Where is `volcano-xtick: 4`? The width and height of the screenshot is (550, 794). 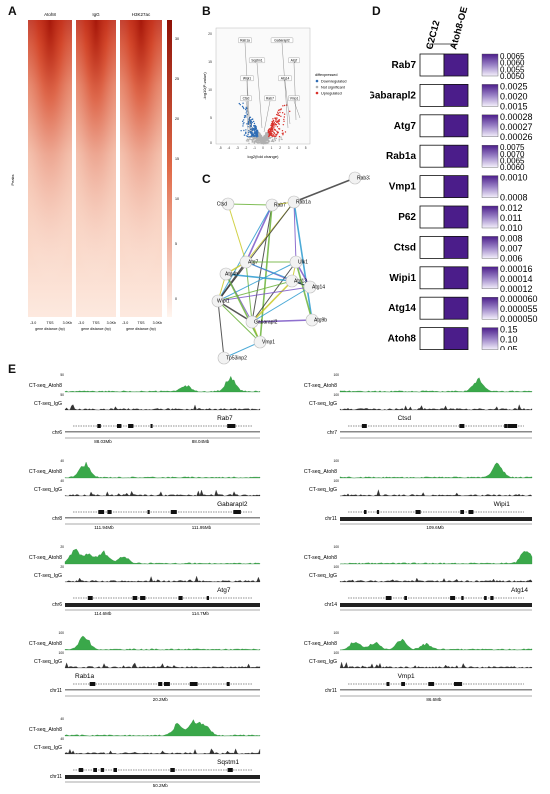
volcano-xtick: 4 is located at coordinates (297, 148).